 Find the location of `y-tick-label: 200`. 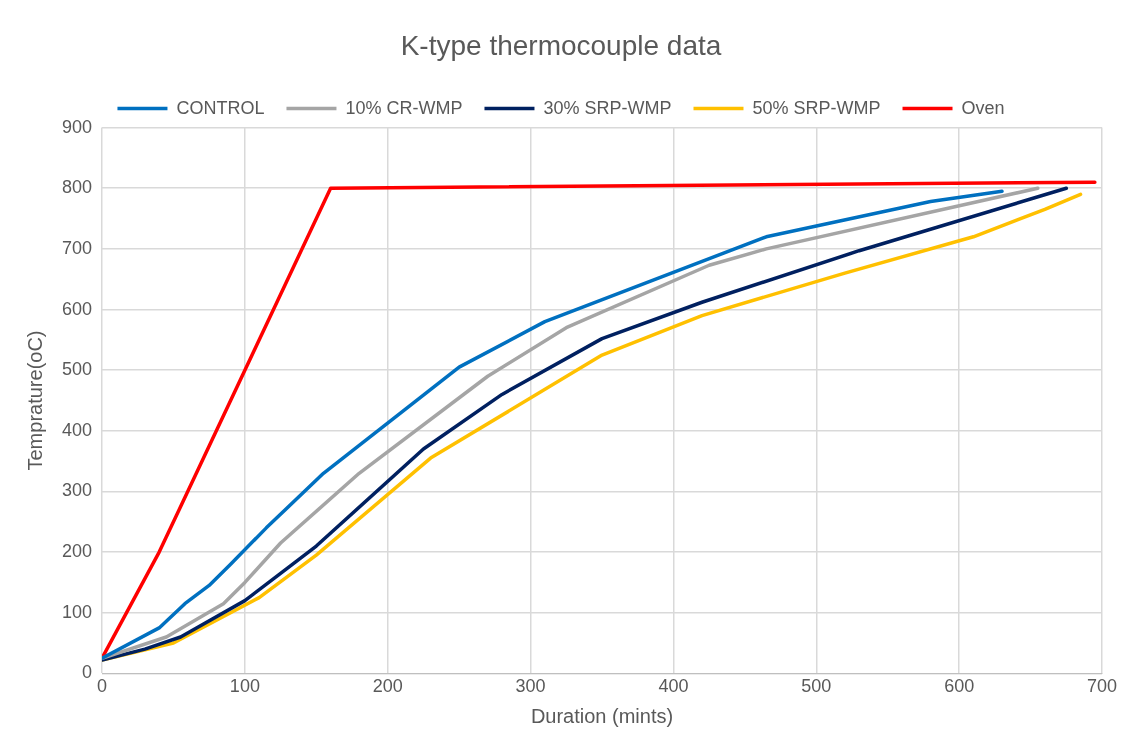

y-tick-label: 200 is located at coordinates (77, 551).